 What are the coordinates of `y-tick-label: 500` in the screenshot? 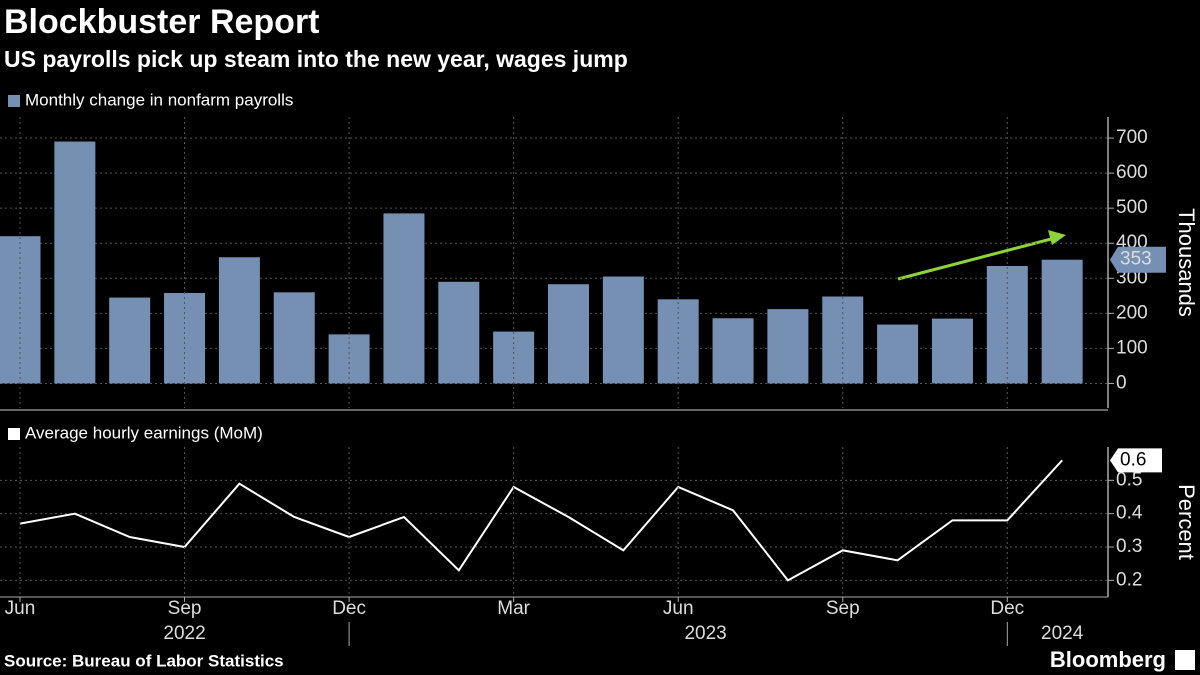 It's located at (1132, 207).